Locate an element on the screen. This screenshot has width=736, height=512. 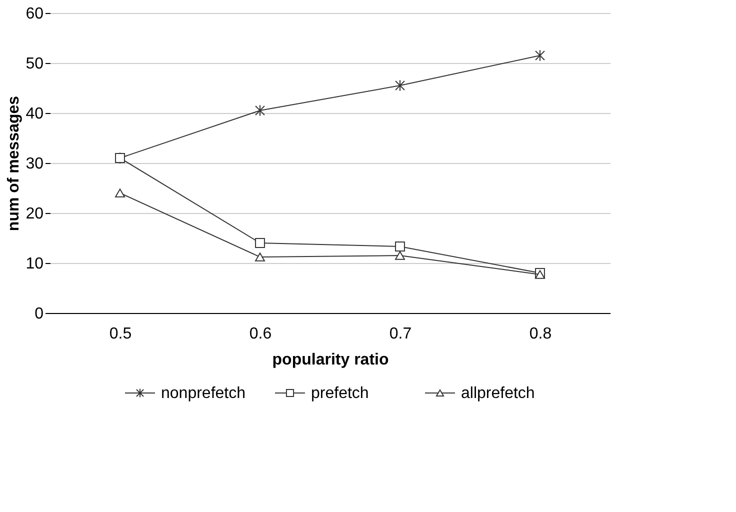
x-tick-label: 0.5 is located at coordinates (120, 334).